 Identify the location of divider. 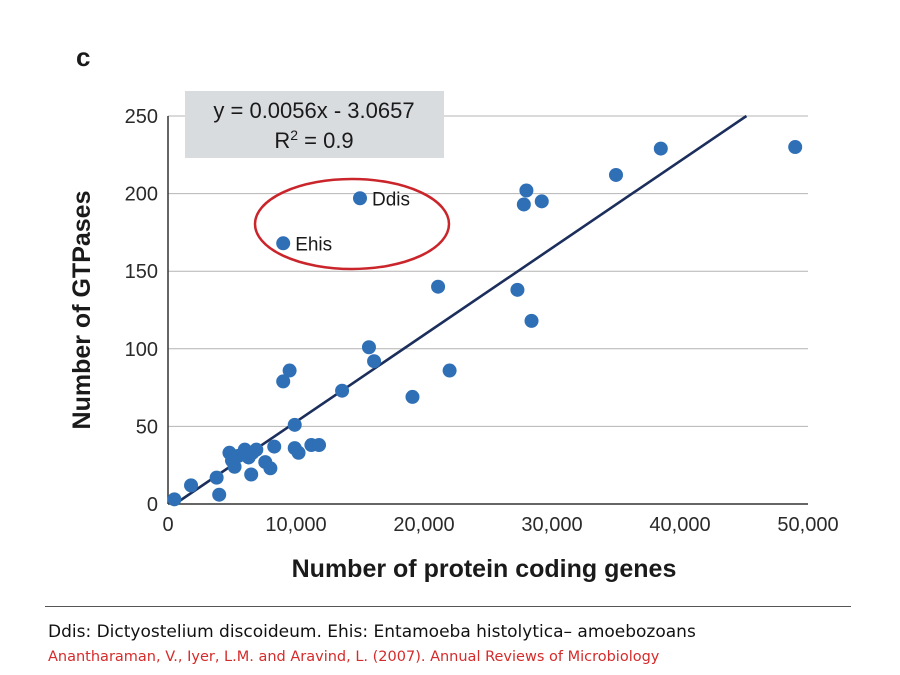
(448, 606).